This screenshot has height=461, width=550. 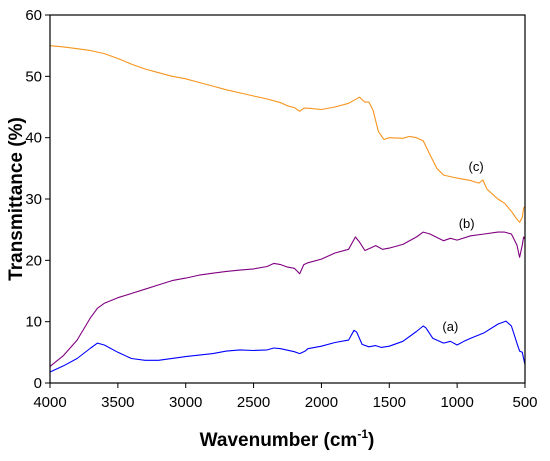 What do you see at coordinates (450, 326) in the screenshot?
I see `series-label-a: (a)` at bounding box center [450, 326].